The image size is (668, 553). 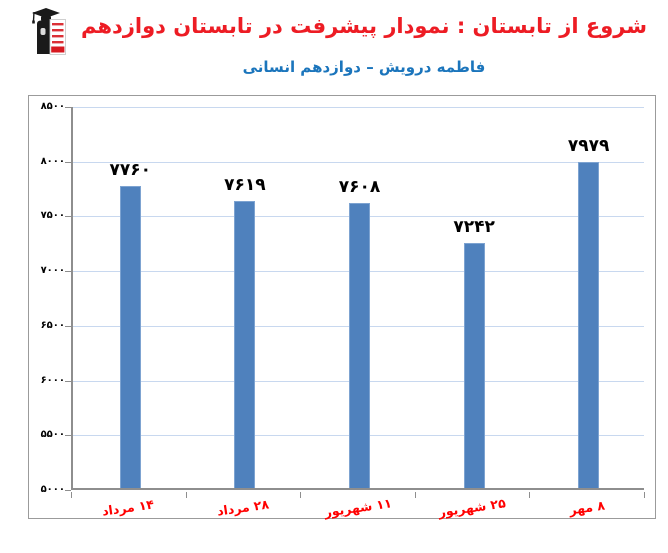 I want to click on x-axis-label: ۲۸ مرداد, so click(x=242, y=507).